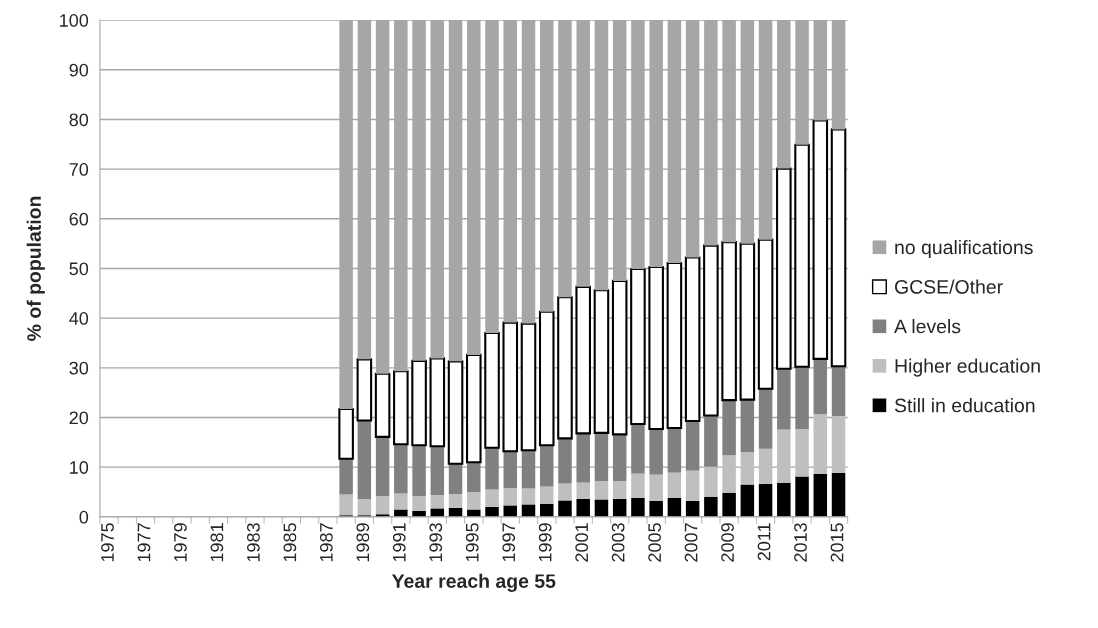 Image resolution: width=1098 pixels, height=628 pixels. Describe the element at coordinates (79, 169) in the screenshot. I see `y-tick-label: 70` at that location.